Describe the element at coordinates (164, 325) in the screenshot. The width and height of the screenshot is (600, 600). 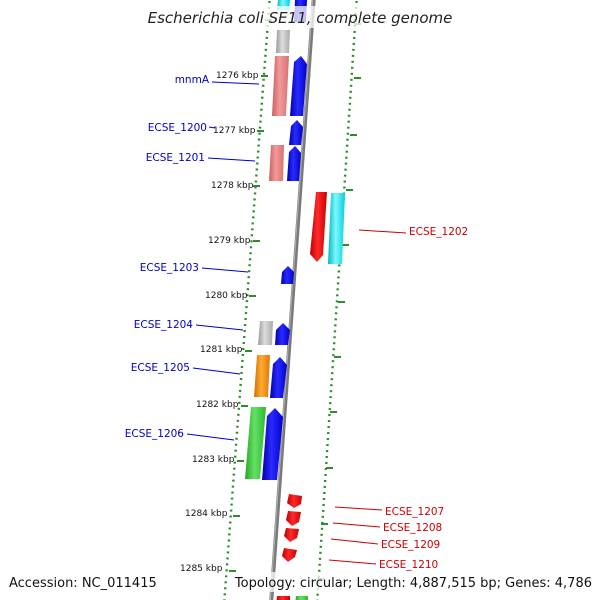
I see `gene-label: ECSE_1204` at that location.